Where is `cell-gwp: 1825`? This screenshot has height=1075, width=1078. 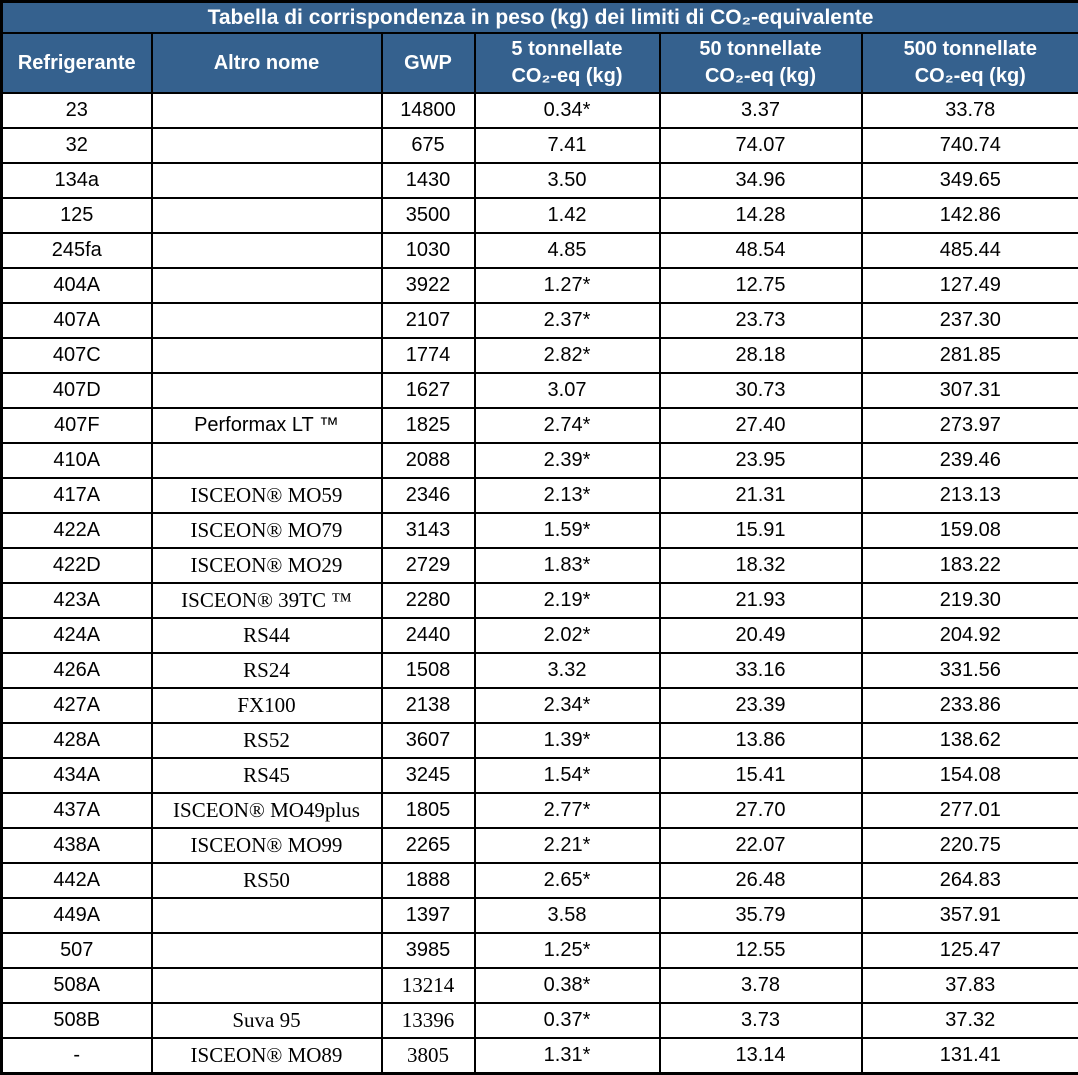 cell-gwp: 1825 is located at coordinates (428, 425).